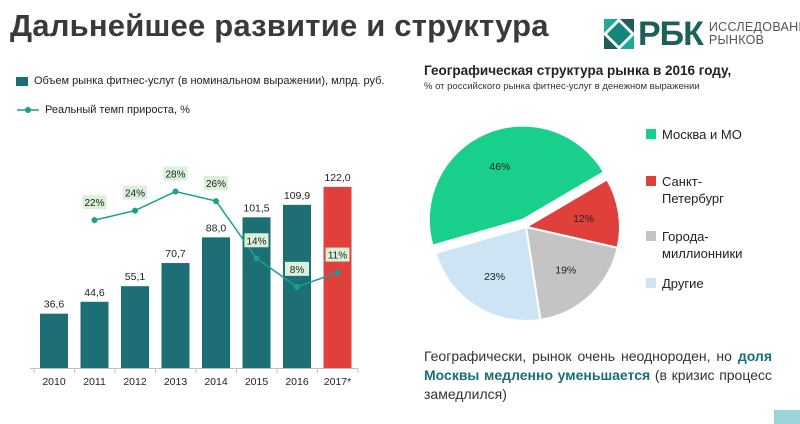 The height and width of the screenshot is (424, 800). I want to click on geography-pie-chart: 46% 12% 19% 23%, so click(524, 223).